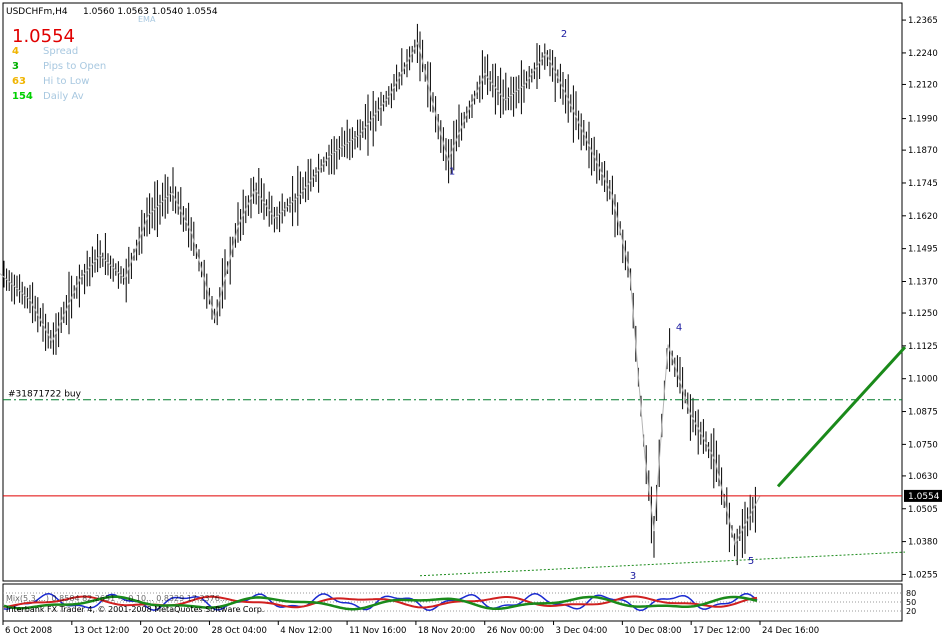 This screenshot has height=636, width=943. Describe the element at coordinates (582, 631) in the screenshot. I see `x-tick-label: 3 Dec 04:00` at that location.